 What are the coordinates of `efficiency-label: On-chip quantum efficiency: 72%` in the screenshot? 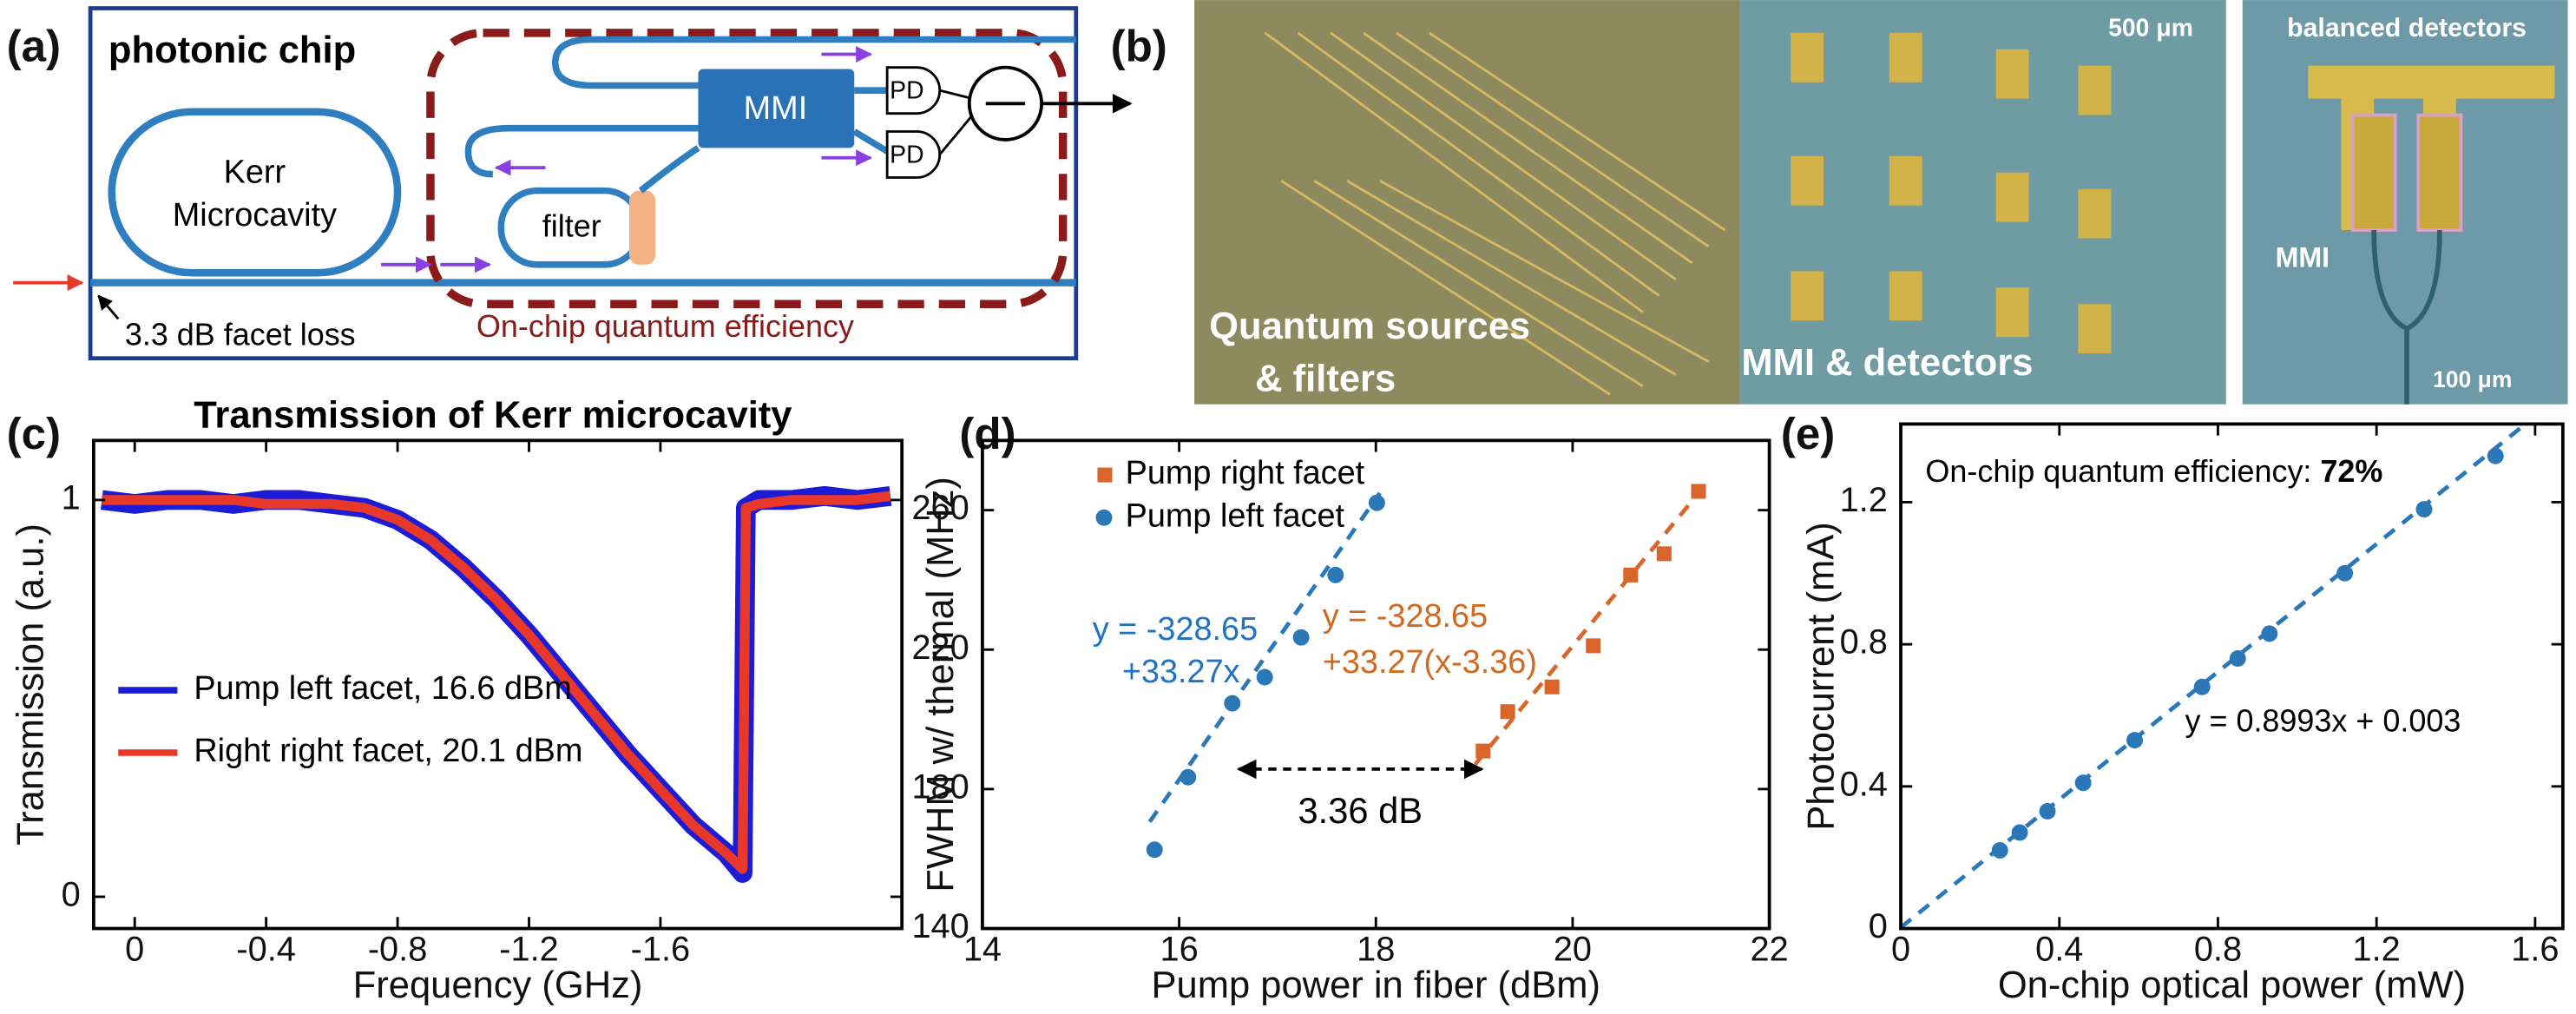 It's located at (2153, 471).